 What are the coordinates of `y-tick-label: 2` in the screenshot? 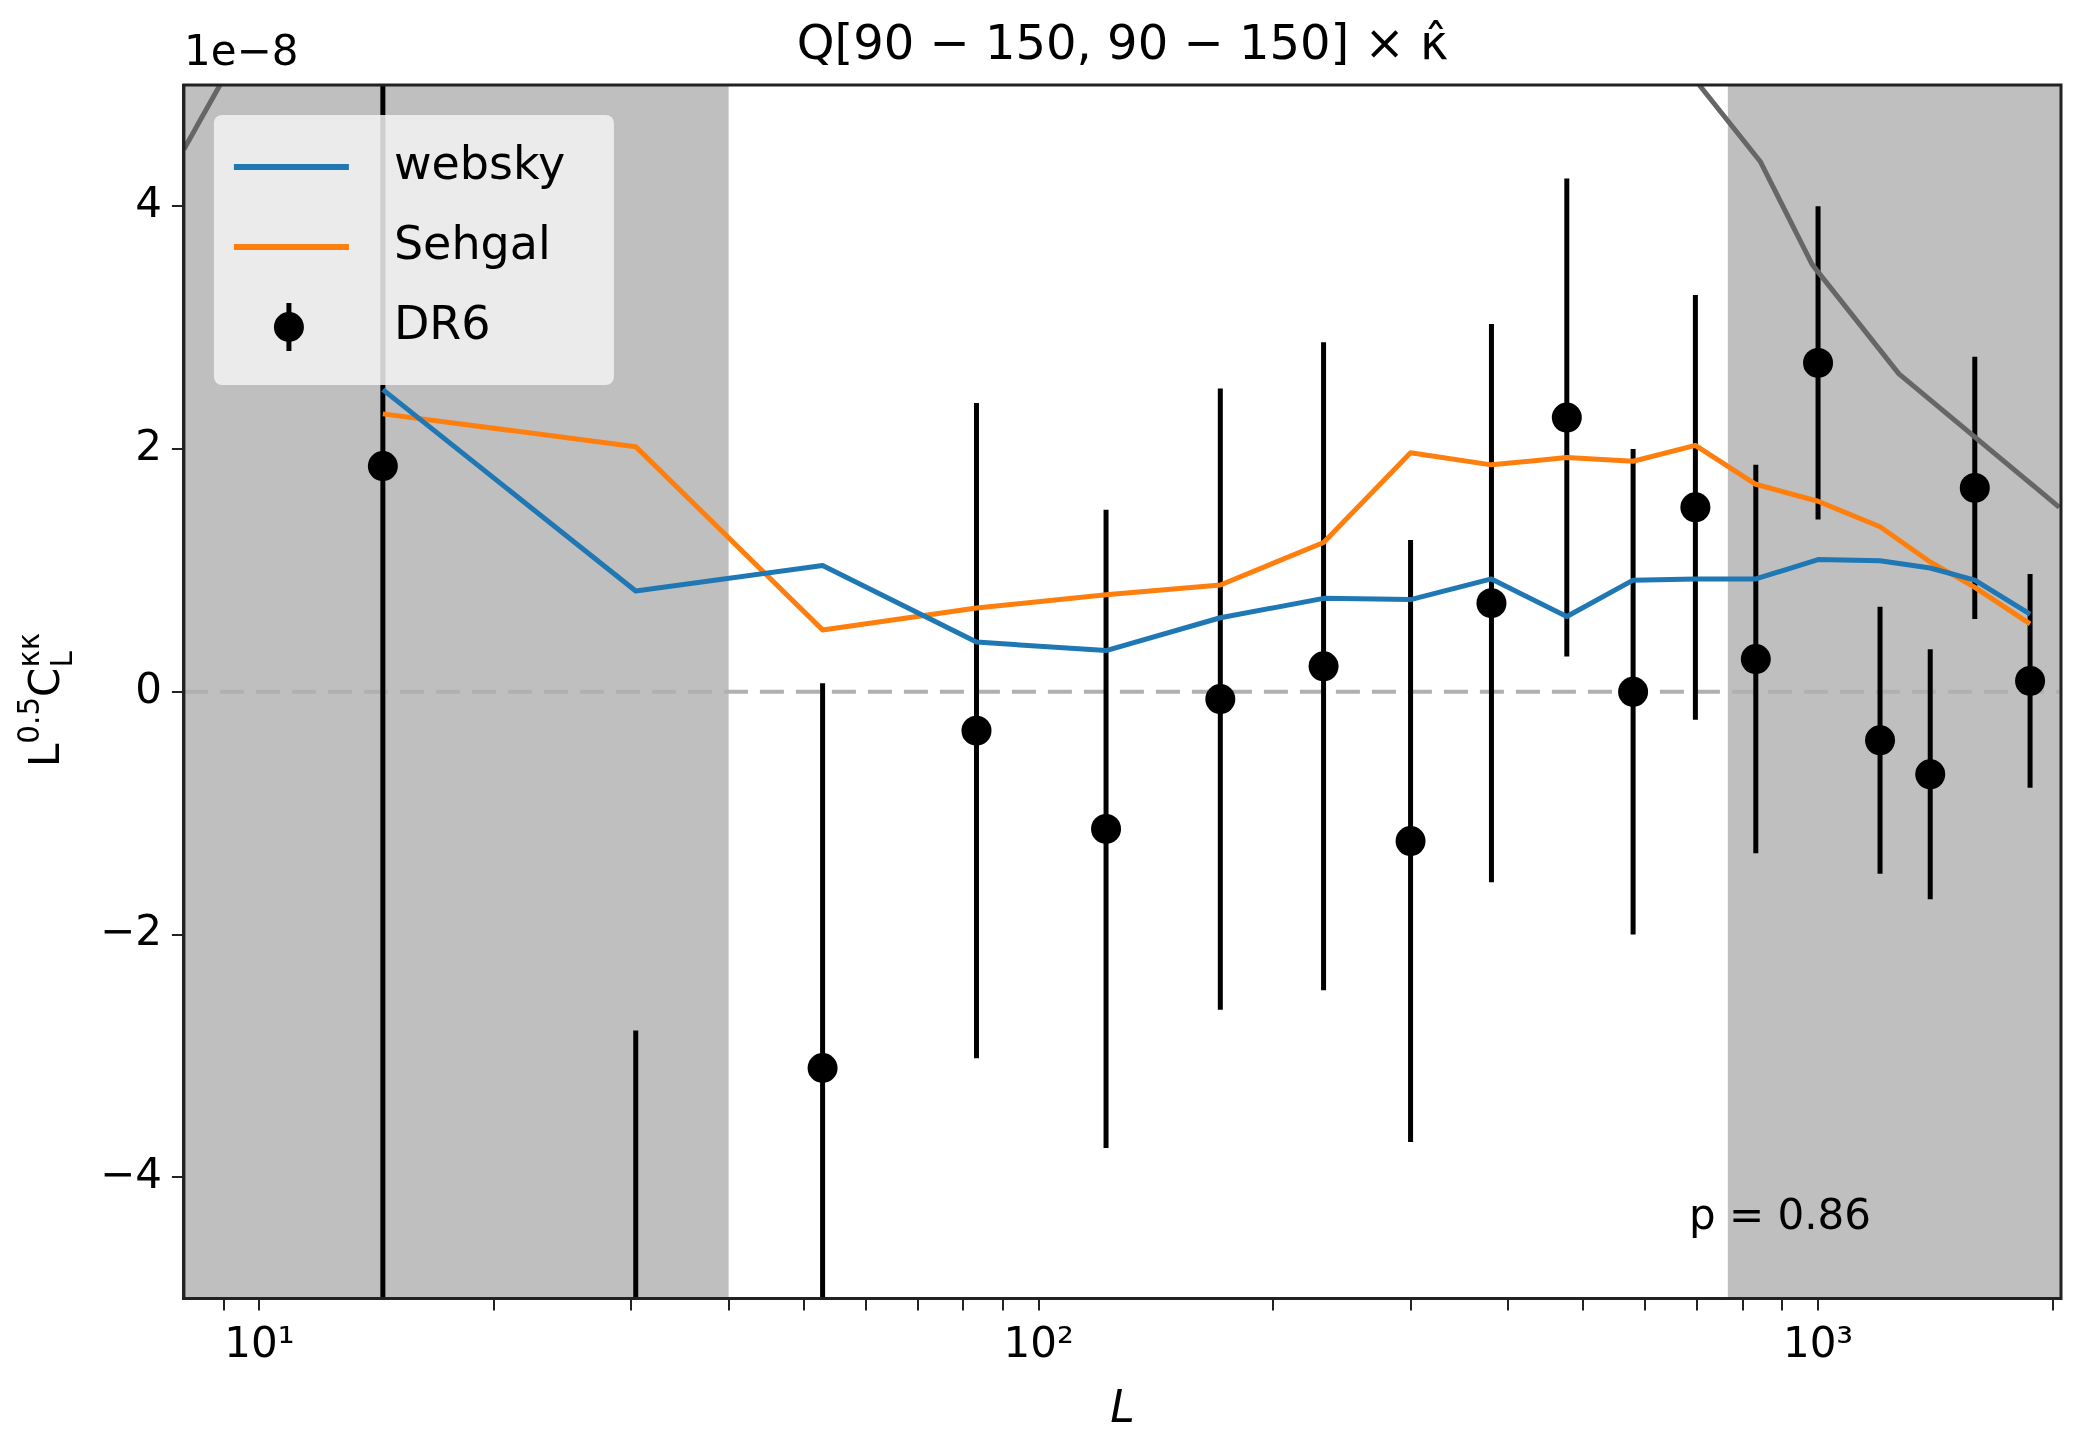 It's located at (148, 445).